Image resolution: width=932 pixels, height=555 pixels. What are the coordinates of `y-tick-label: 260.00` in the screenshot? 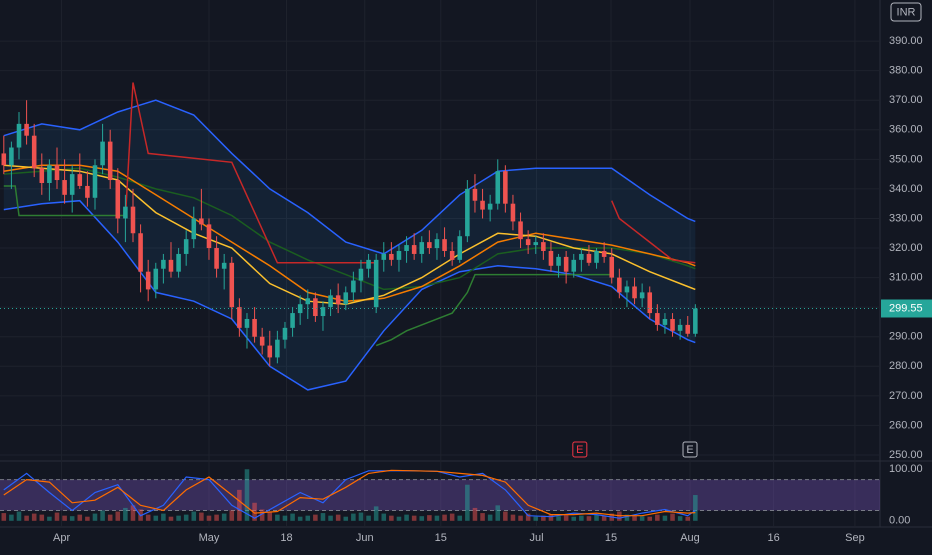 It's located at (906, 425).